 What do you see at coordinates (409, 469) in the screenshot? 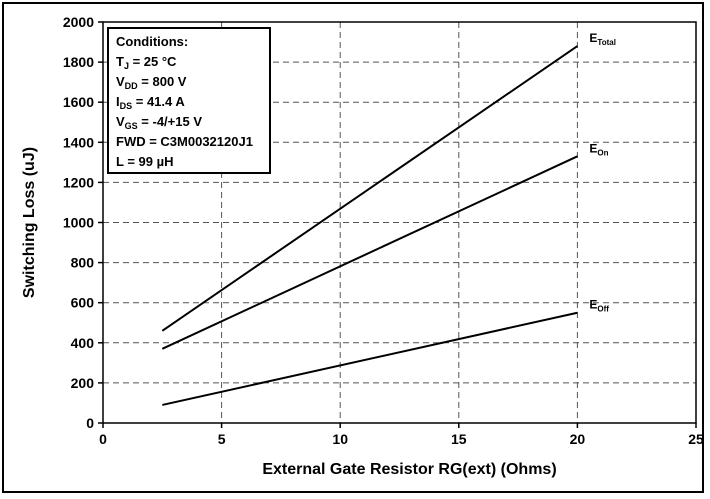
I see `x-axis-title: External Gate Resistor RG(ext) (Ohms)` at bounding box center [409, 469].